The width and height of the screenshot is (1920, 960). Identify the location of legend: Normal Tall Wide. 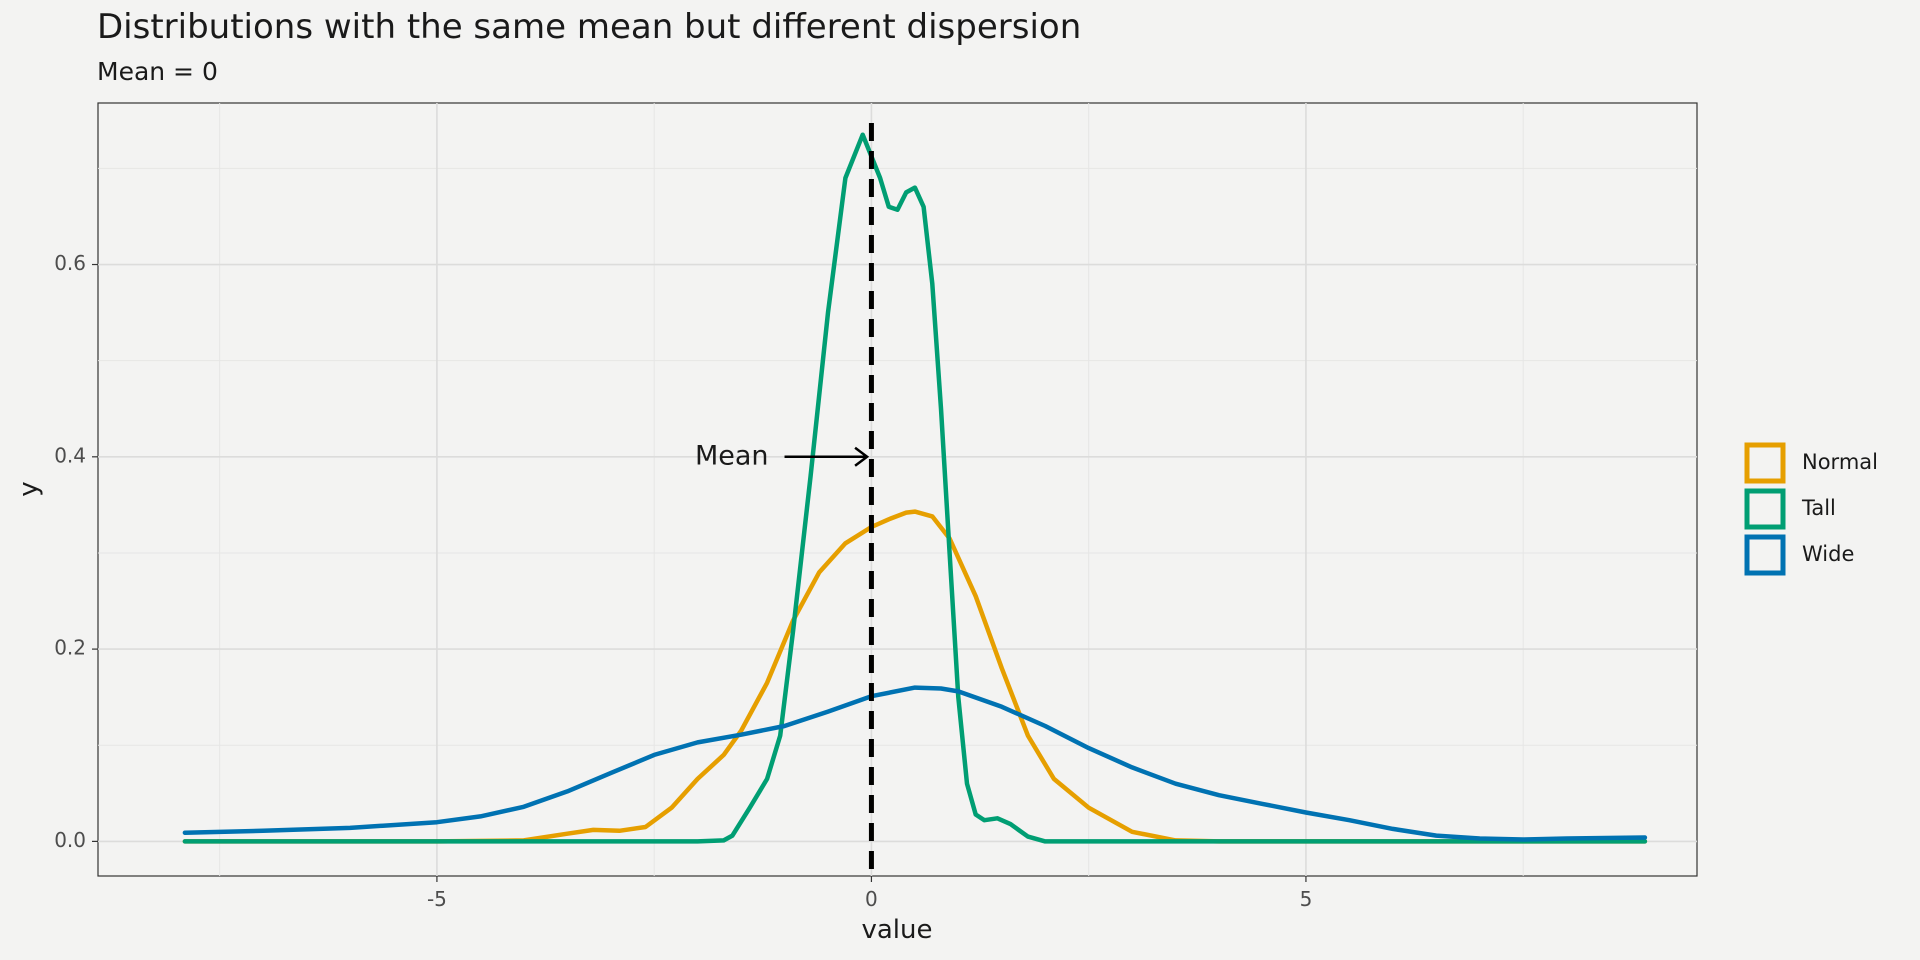
(1811, 509).